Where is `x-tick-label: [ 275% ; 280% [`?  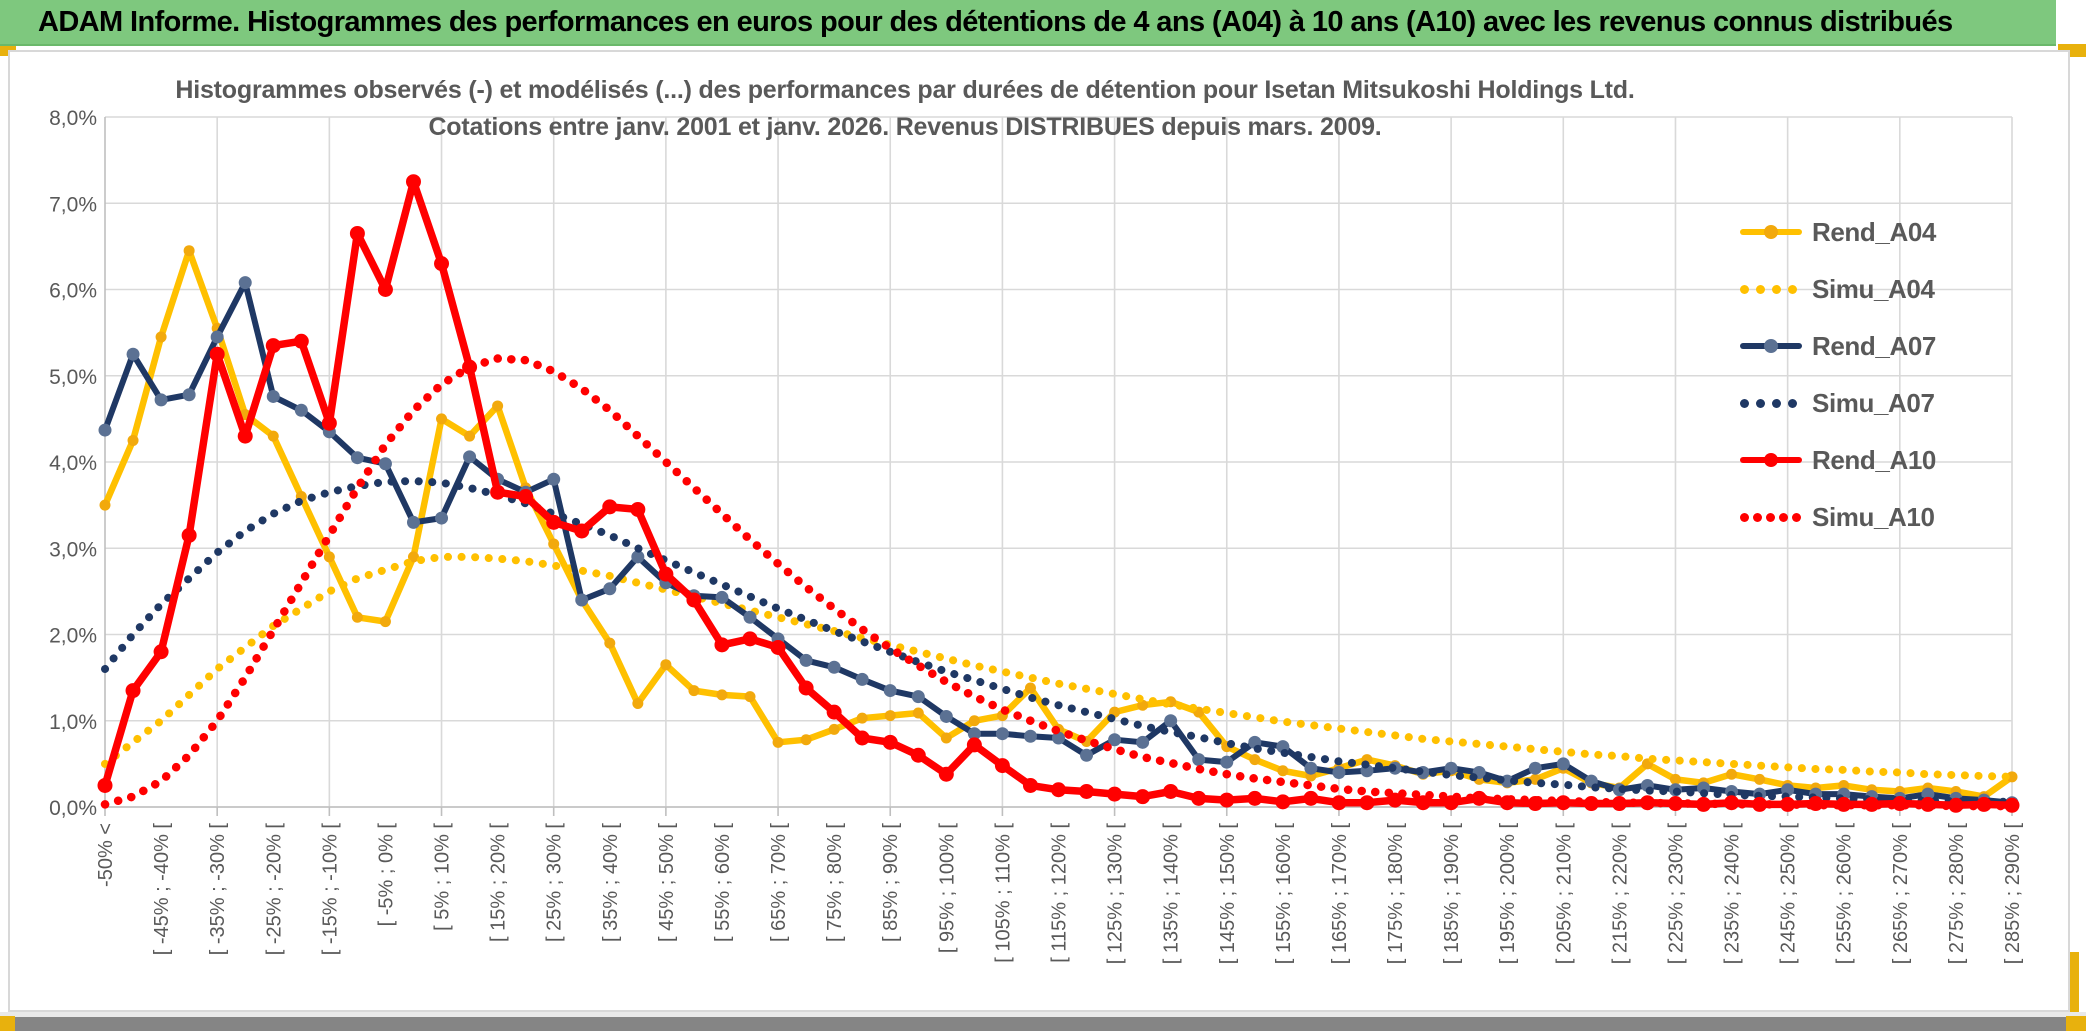
x-tick-label: [ 275% ; 280% [ is located at coordinates (1957, 894).